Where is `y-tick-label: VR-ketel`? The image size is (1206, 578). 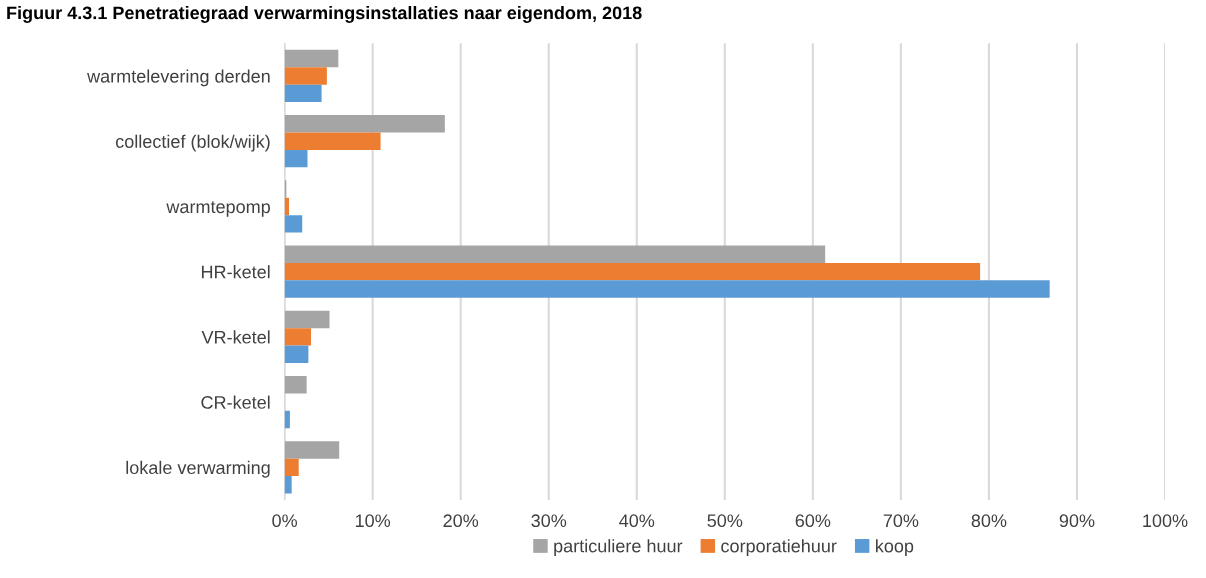
y-tick-label: VR-ketel is located at coordinates (235, 337).